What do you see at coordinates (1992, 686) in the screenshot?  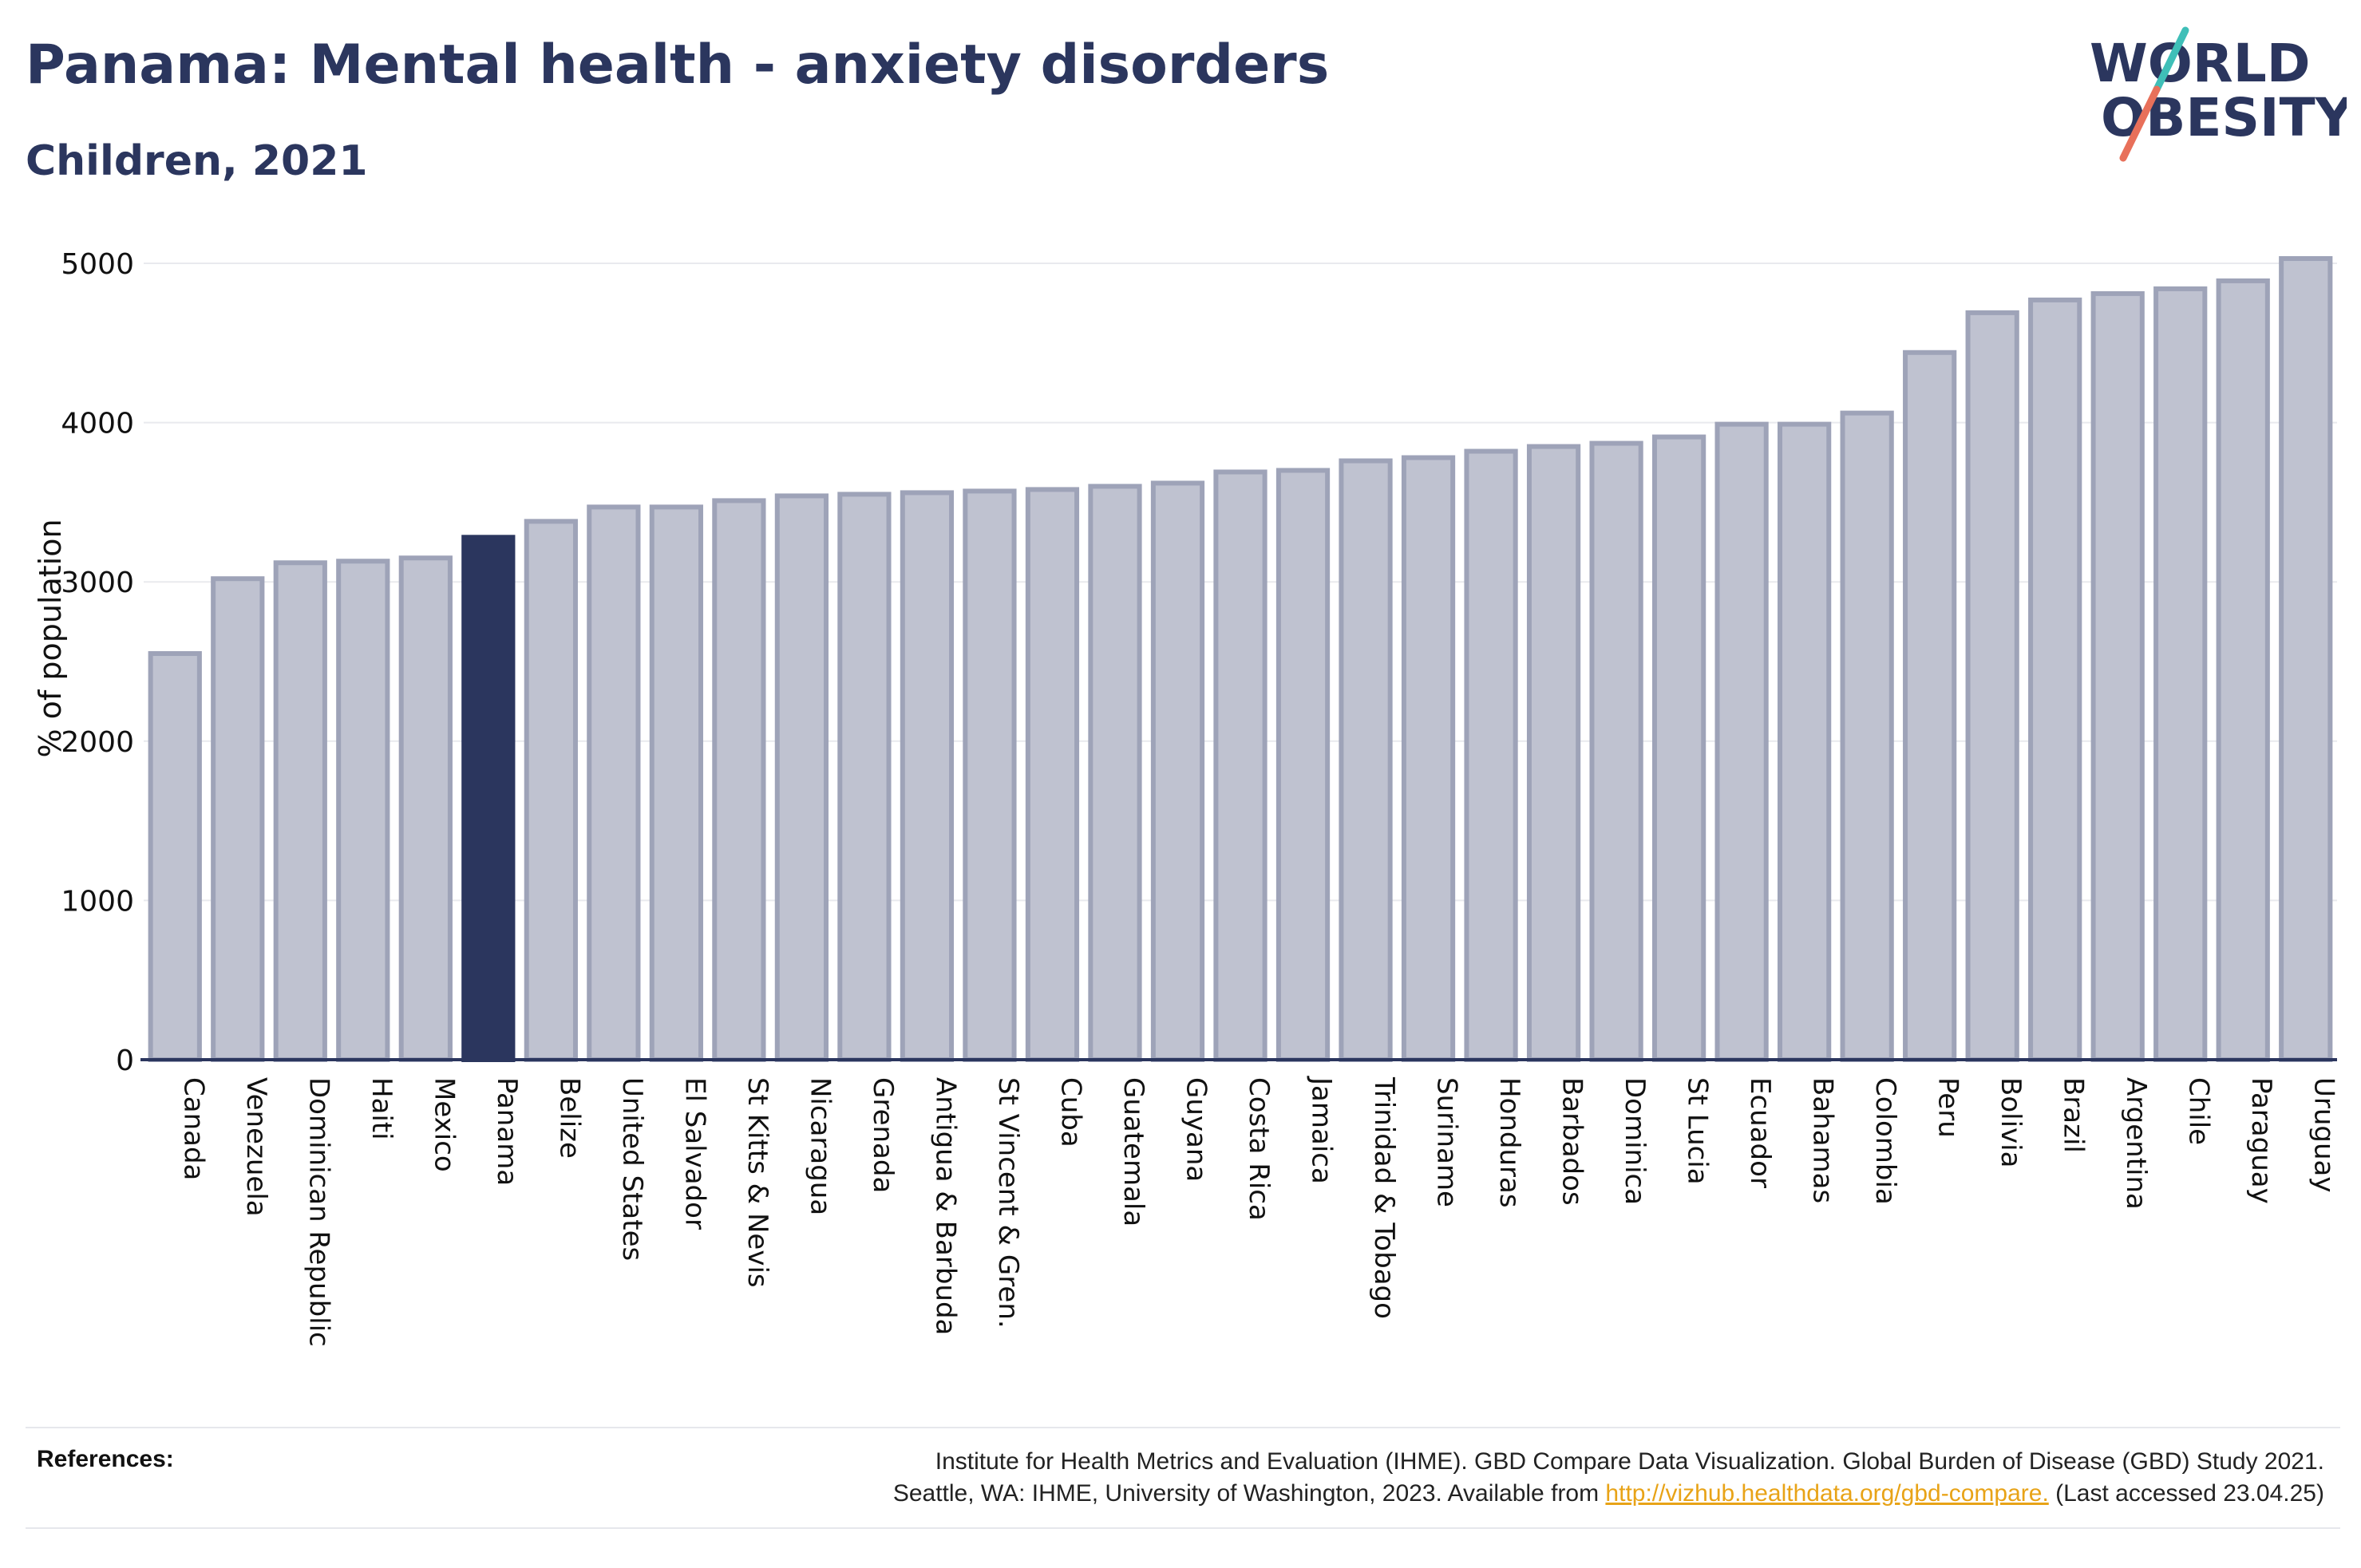 I see `bar-bolivia` at bounding box center [1992, 686].